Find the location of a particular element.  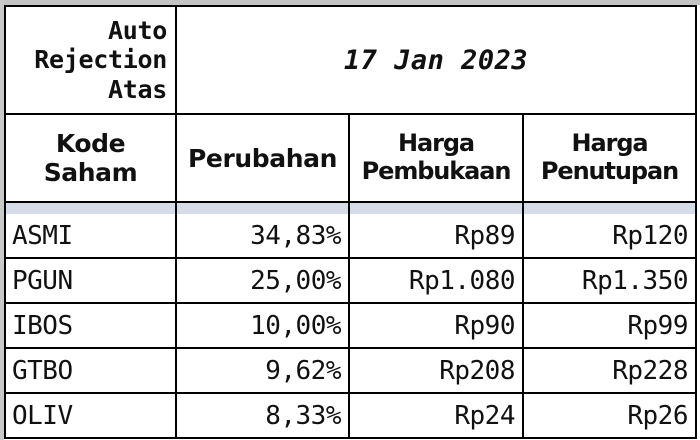

table-row: IBOS 10,00% Rp90 Rp99 is located at coordinates (350, 326).